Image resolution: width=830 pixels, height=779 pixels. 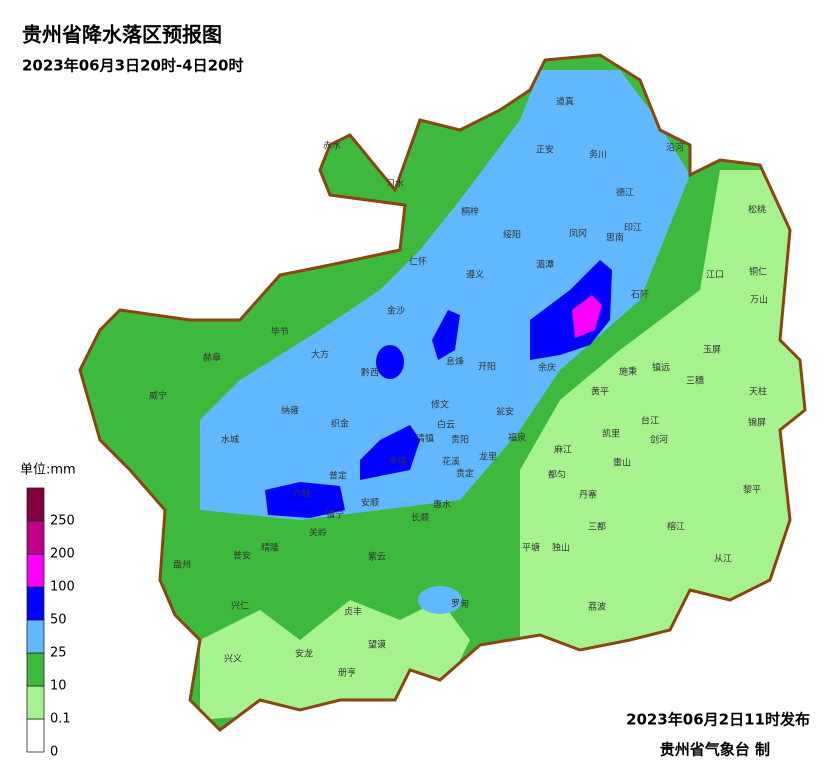 What do you see at coordinates (758, 272) in the screenshot?
I see `place-label: 铜仁` at bounding box center [758, 272].